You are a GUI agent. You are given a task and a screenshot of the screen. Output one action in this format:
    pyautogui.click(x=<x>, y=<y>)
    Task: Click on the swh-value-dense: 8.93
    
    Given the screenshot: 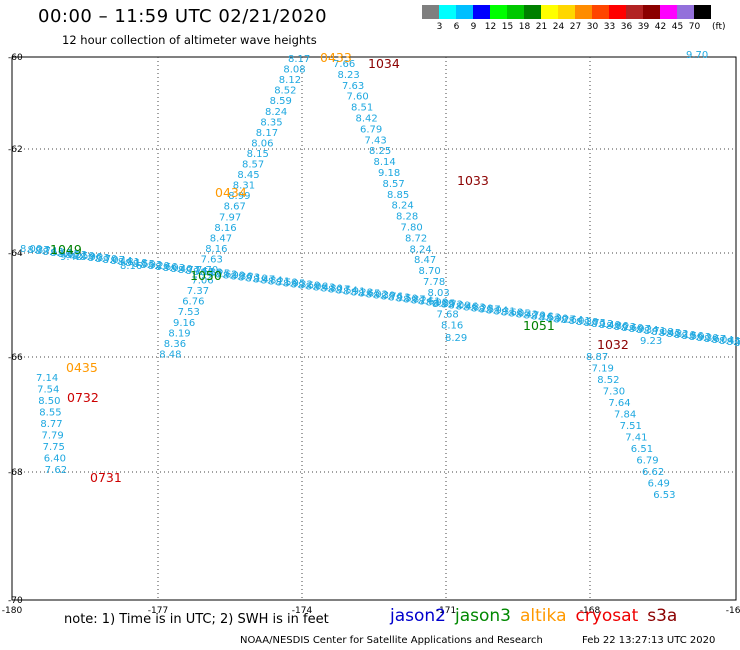 What is the action you would take?
    pyautogui.click(x=700, y=337)
    